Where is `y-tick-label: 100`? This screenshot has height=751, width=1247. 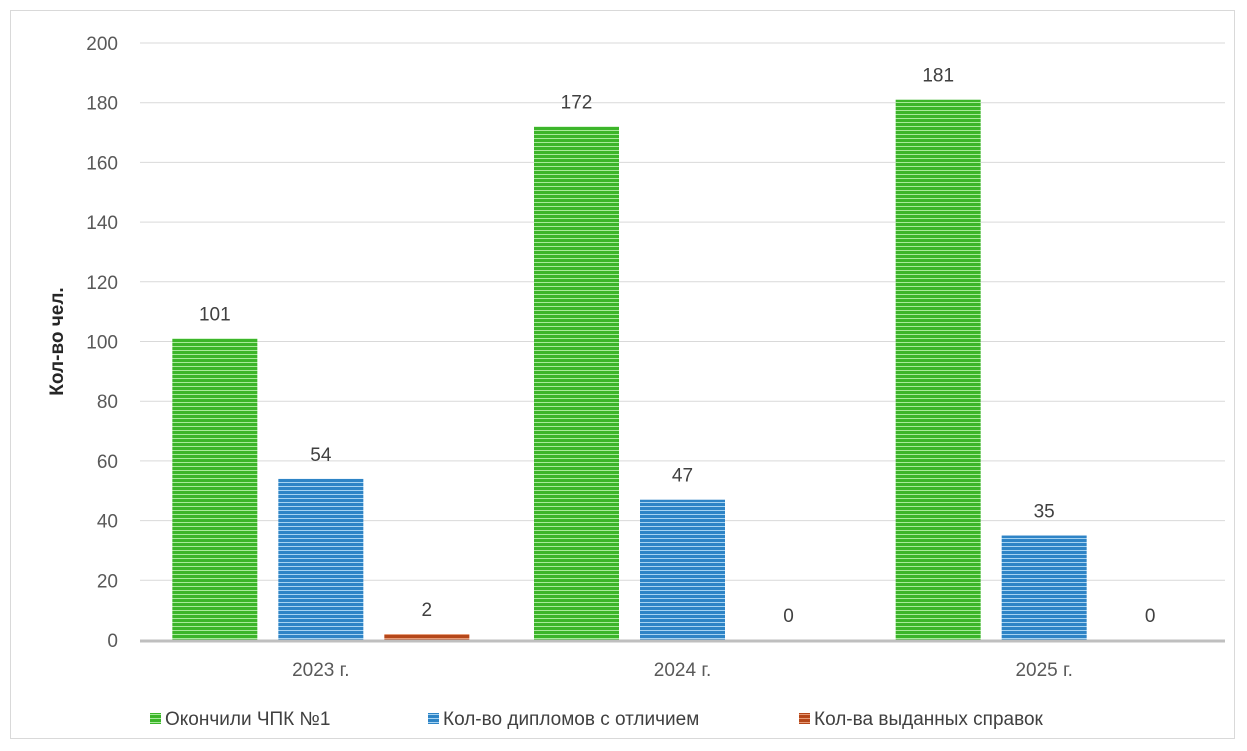 y-tick-label: 100 is located at coordinates (102, 343).